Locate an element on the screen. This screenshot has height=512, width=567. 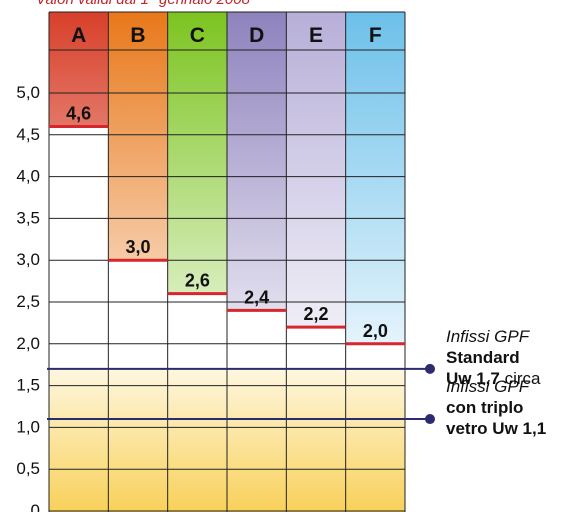
class-header-c: C is located at coordinates (197, 35).